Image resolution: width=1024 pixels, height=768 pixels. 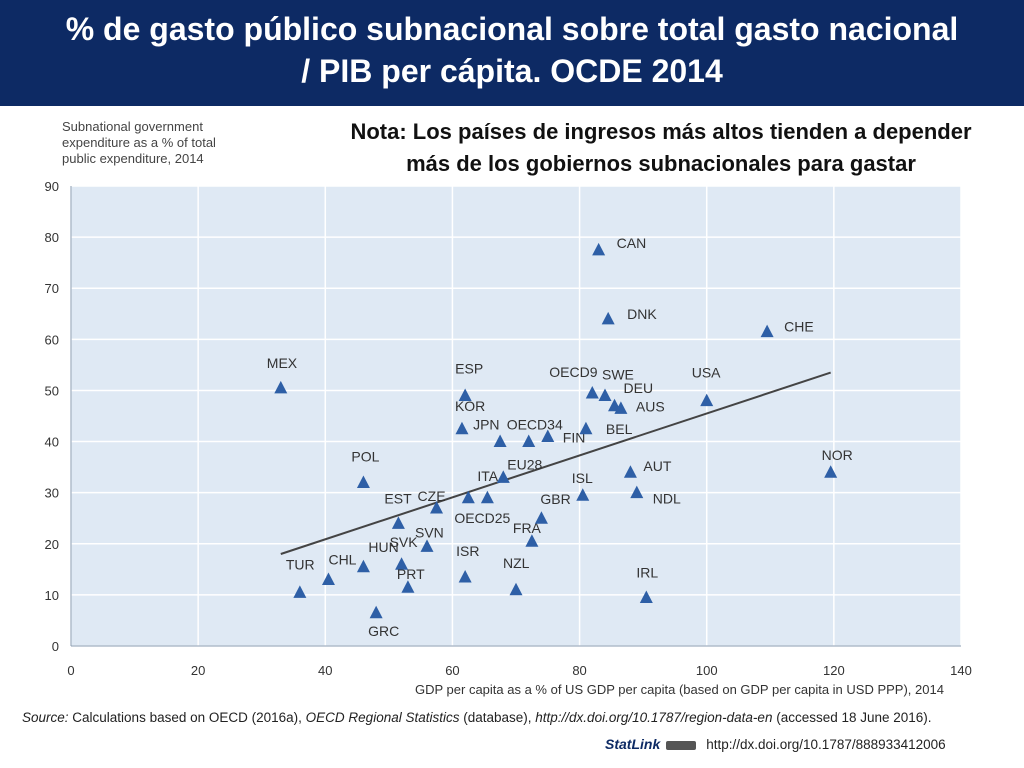 I want to click on x-tick-label: 100, so click(x=707, y=670).